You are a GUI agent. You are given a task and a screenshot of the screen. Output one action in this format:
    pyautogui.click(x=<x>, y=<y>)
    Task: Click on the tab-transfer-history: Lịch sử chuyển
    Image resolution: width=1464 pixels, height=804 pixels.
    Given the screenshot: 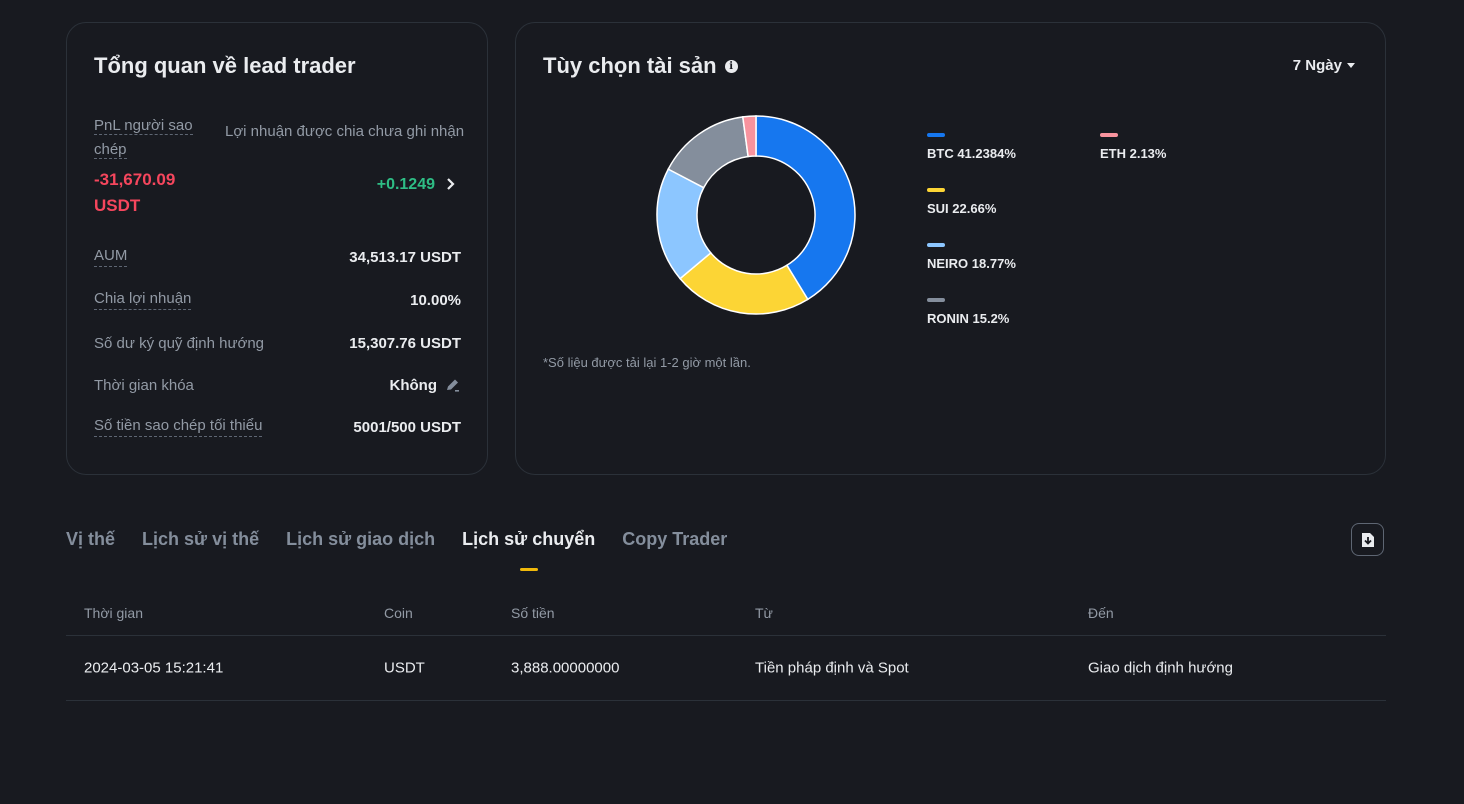 What is the action you would take?
    pyautogui.click(x=529, y=550)
    